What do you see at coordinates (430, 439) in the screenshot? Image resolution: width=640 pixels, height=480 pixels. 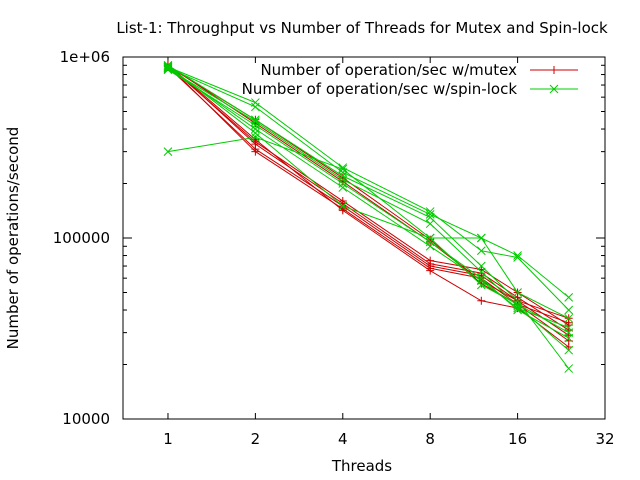 I see `x-tick-label: 8` at bounding box center [430, 439].